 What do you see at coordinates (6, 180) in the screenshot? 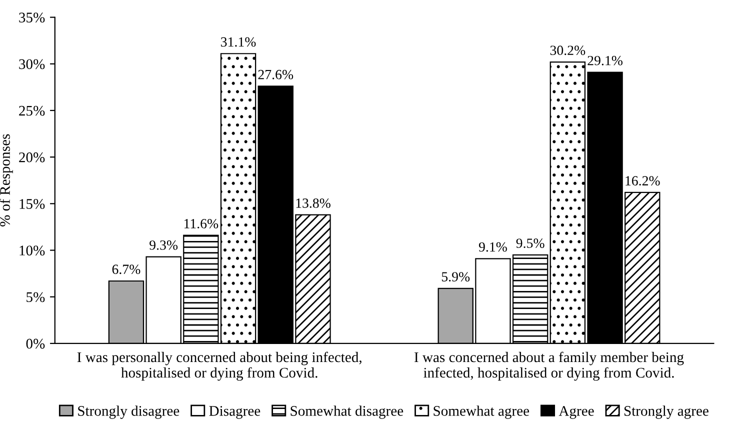
I see `y-axis-title: % of Responses` at bounding box center [6, 180].